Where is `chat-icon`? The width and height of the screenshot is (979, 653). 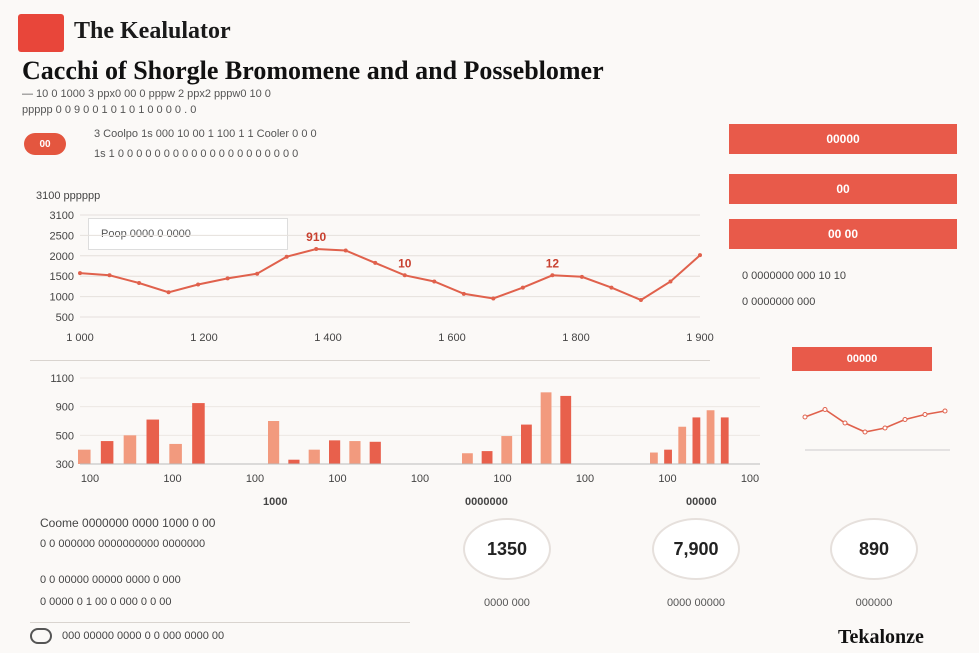
chat-icon is located at coordinates (41, 636).